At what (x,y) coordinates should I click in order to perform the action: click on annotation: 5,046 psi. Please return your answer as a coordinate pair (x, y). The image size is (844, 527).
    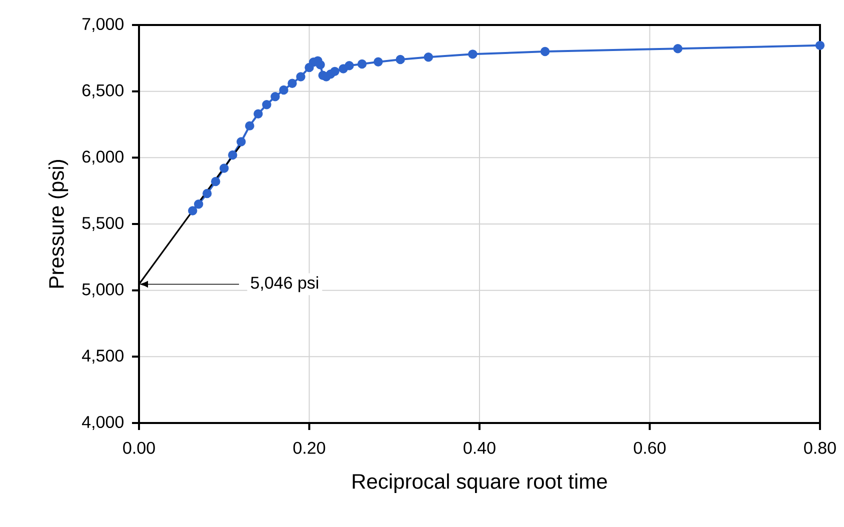
    Looking at the image, I should click on (284, 284).